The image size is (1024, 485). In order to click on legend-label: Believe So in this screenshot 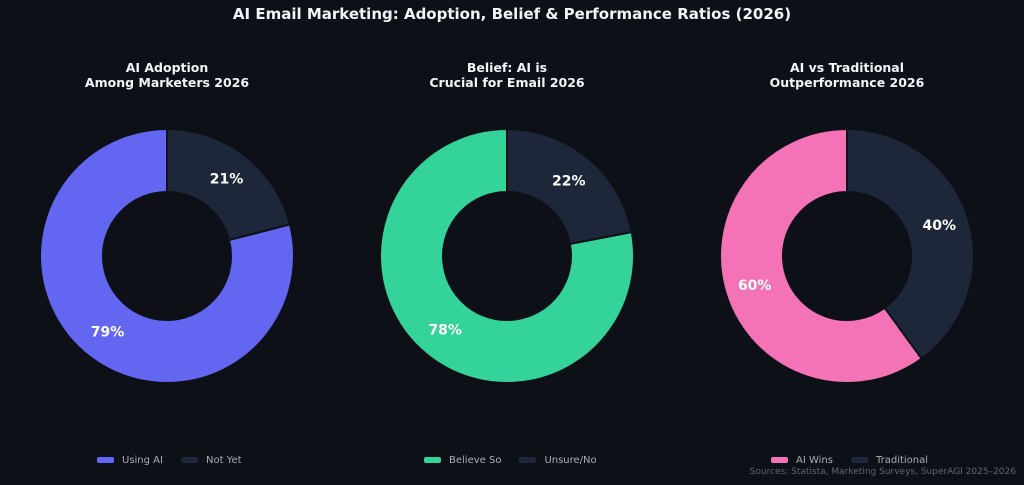, I will do `click(475, 460)`.